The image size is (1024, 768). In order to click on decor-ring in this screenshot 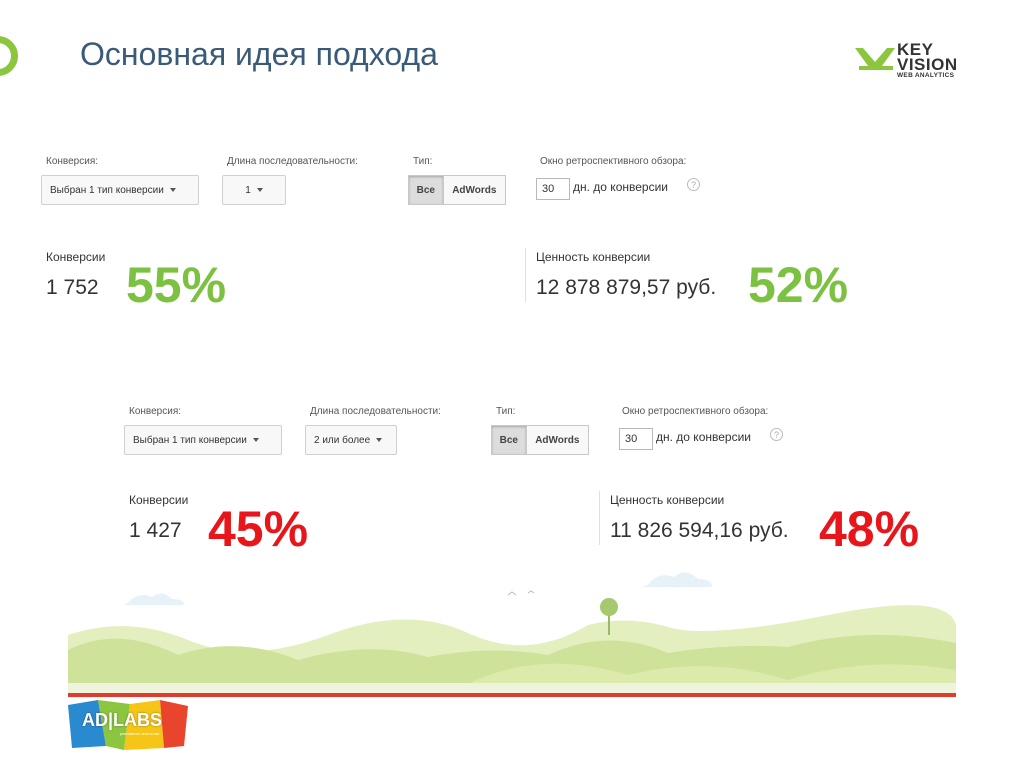, I will do `click(9, 56)`.